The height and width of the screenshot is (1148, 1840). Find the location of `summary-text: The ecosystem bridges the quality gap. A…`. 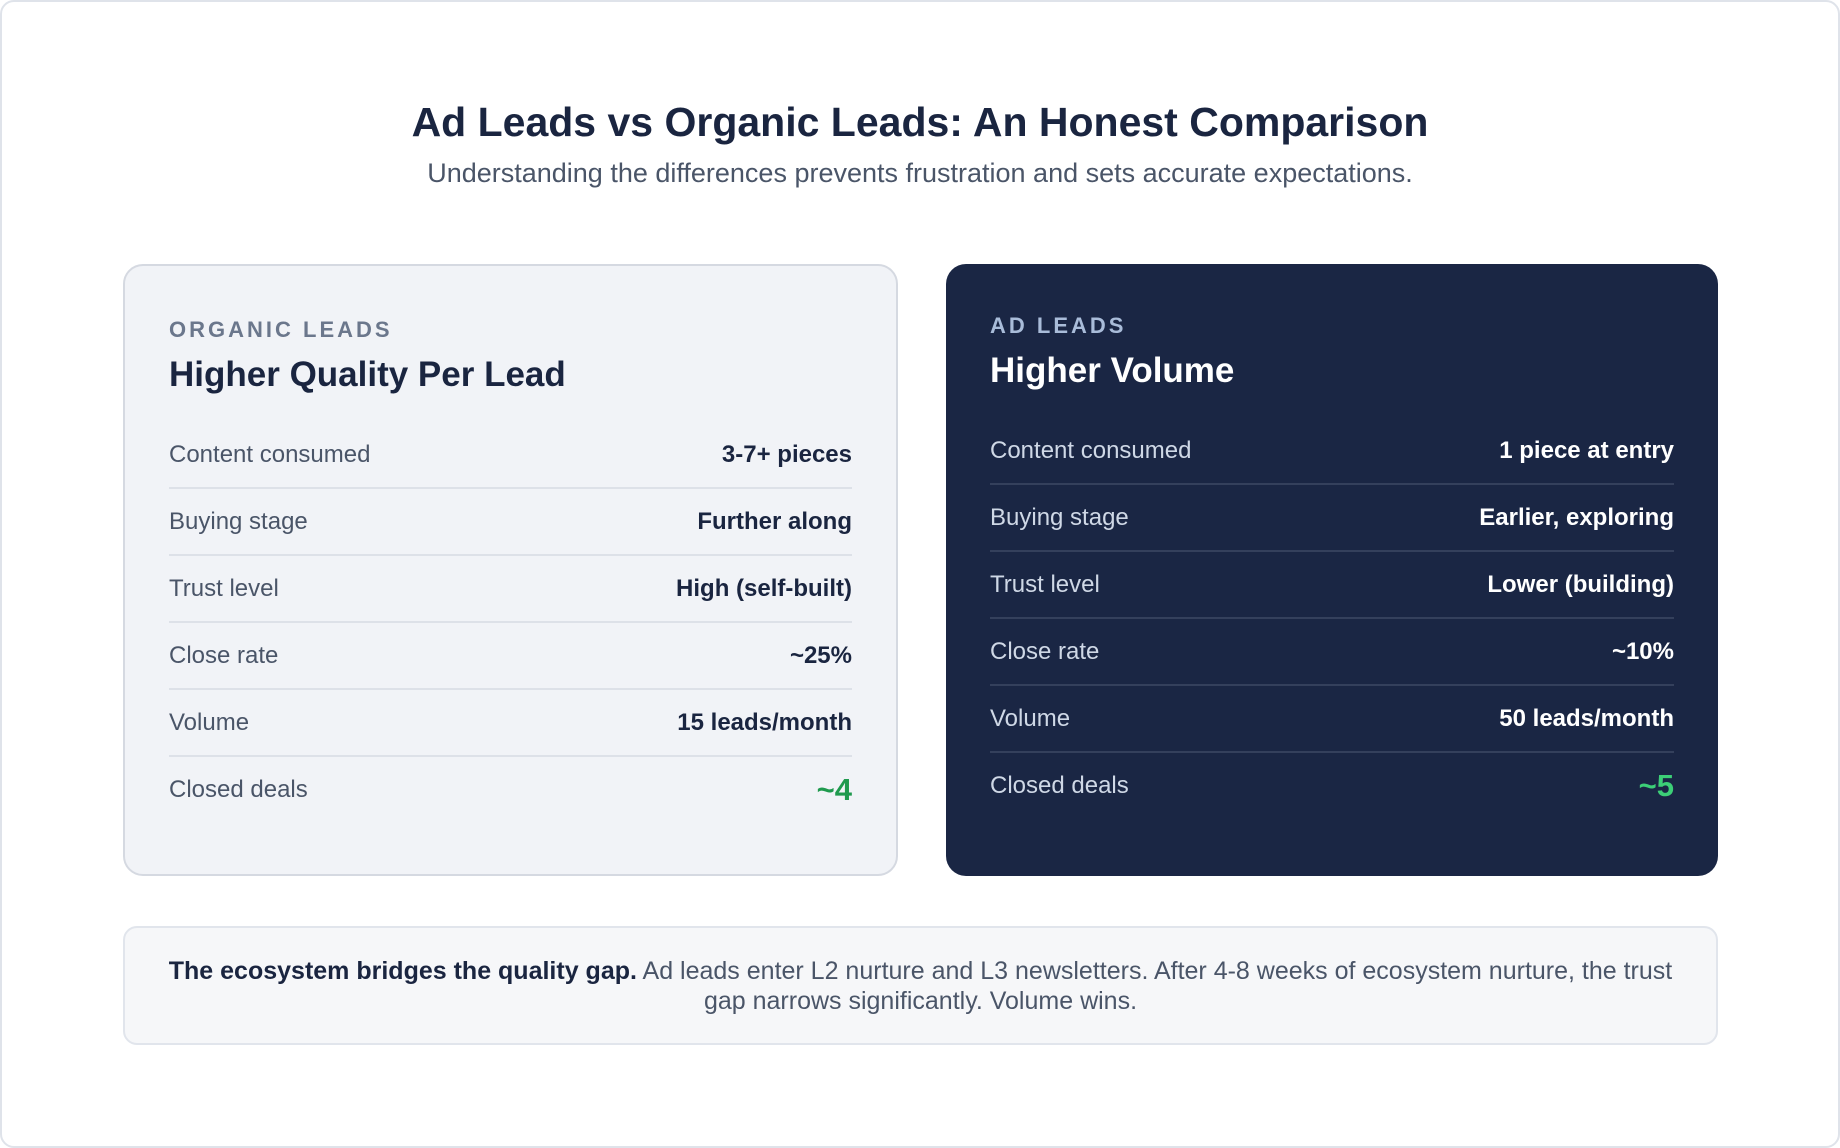

summary-text: The ecosystem bridges the quality gap. A… is located at coordinates (920, 986).